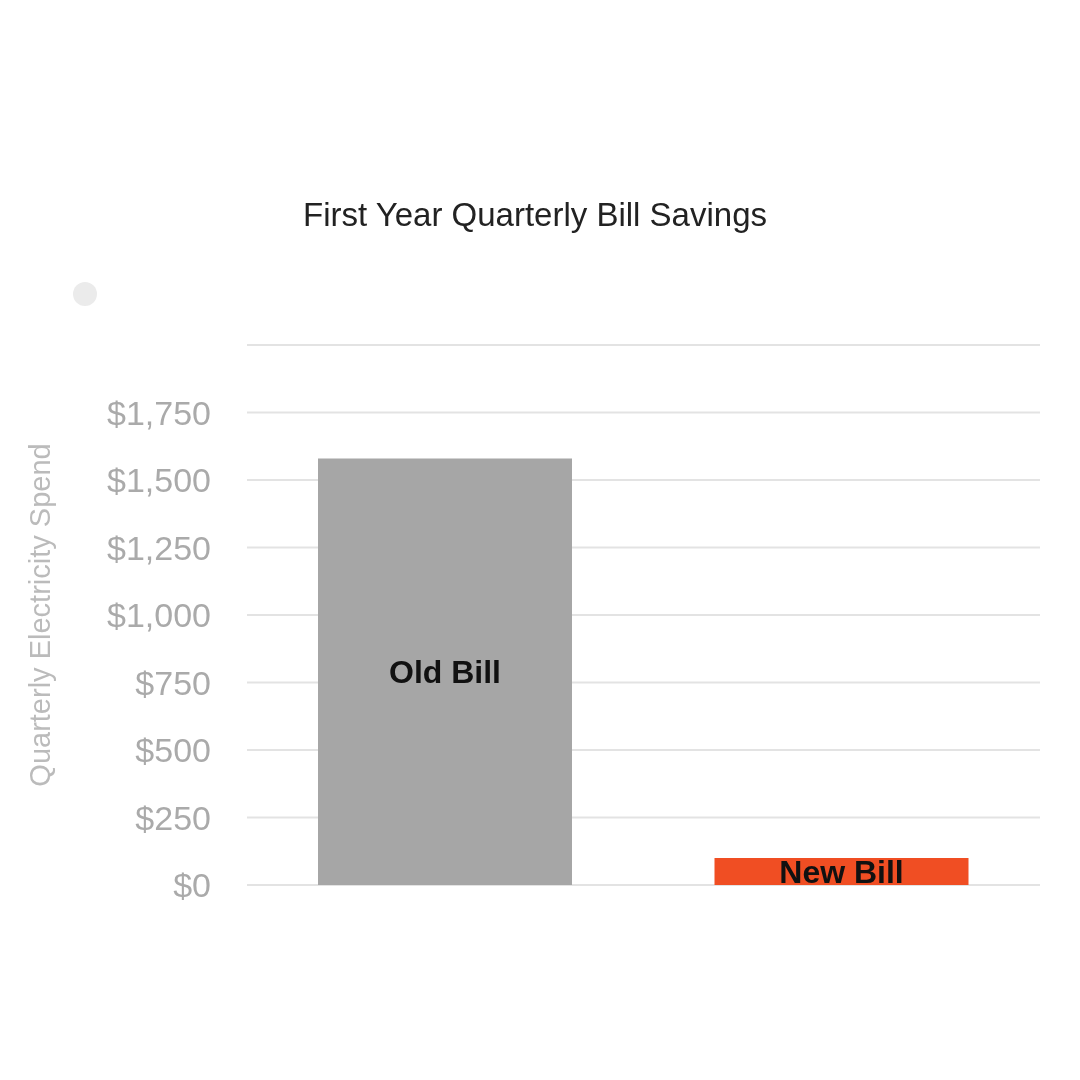 The image size is (1080, 1080). What do you see at coordinates (173, 682) in the screenshot?
I see `y-tick-label: $750` at bounding box center [173, 682].